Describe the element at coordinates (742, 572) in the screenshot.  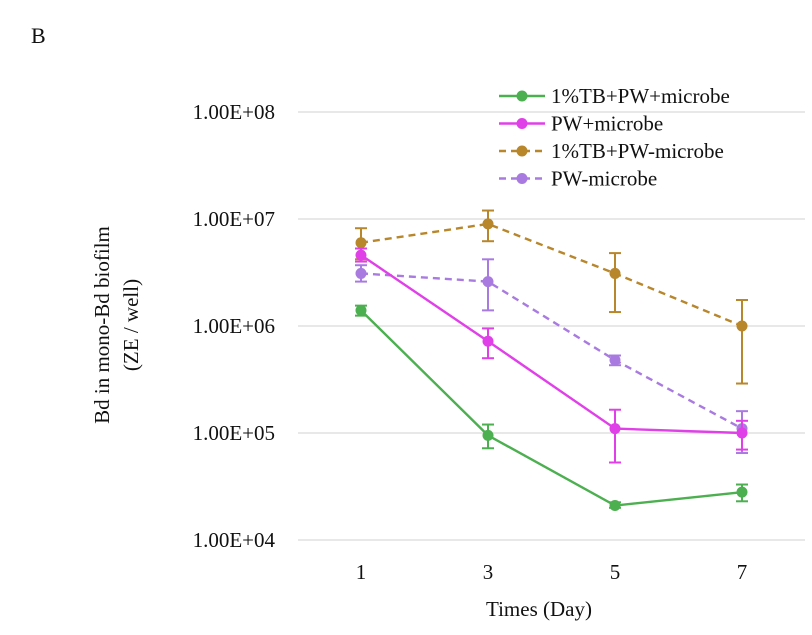
I see `x-tick-label: 7` at that location.